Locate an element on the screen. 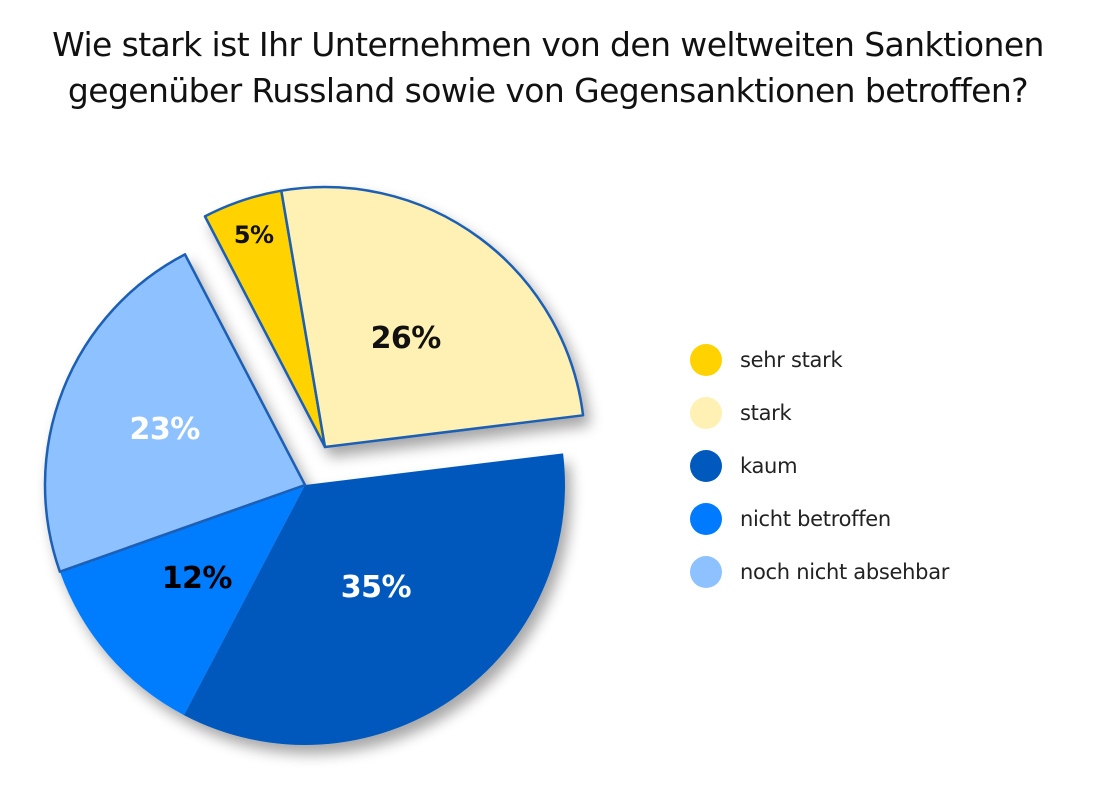 The image size is (1096, 787). pie-slice-noch-nicht-absehbar is located at coordinates (175, 413).